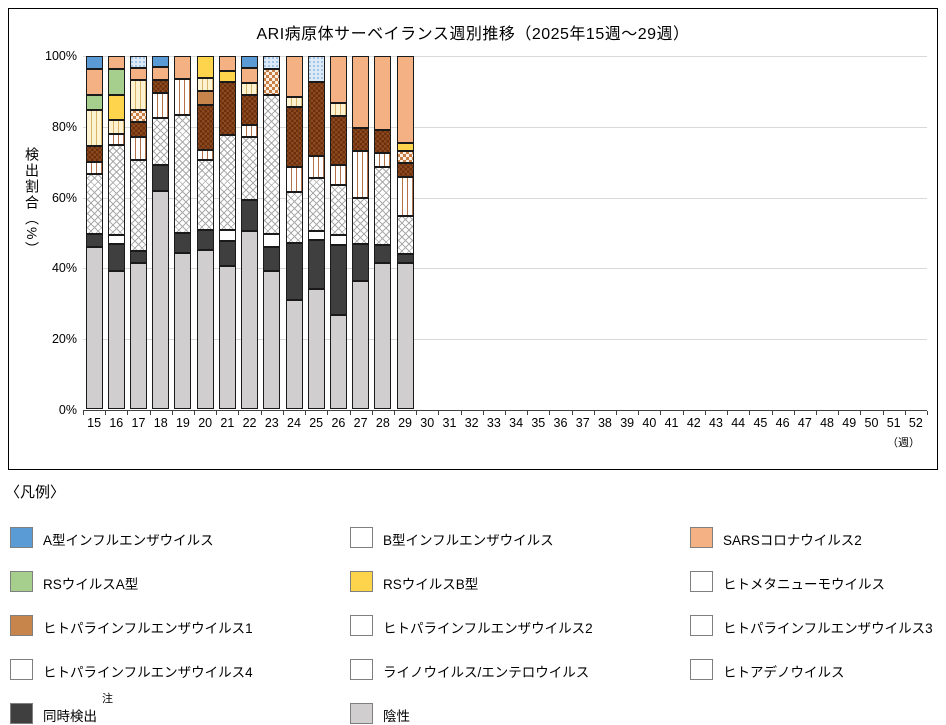 This screenshot has height=725, width=946. Describe the element at coordinates (205, 423) in the screenshot. I see `x-axis-label: 20` at that location.